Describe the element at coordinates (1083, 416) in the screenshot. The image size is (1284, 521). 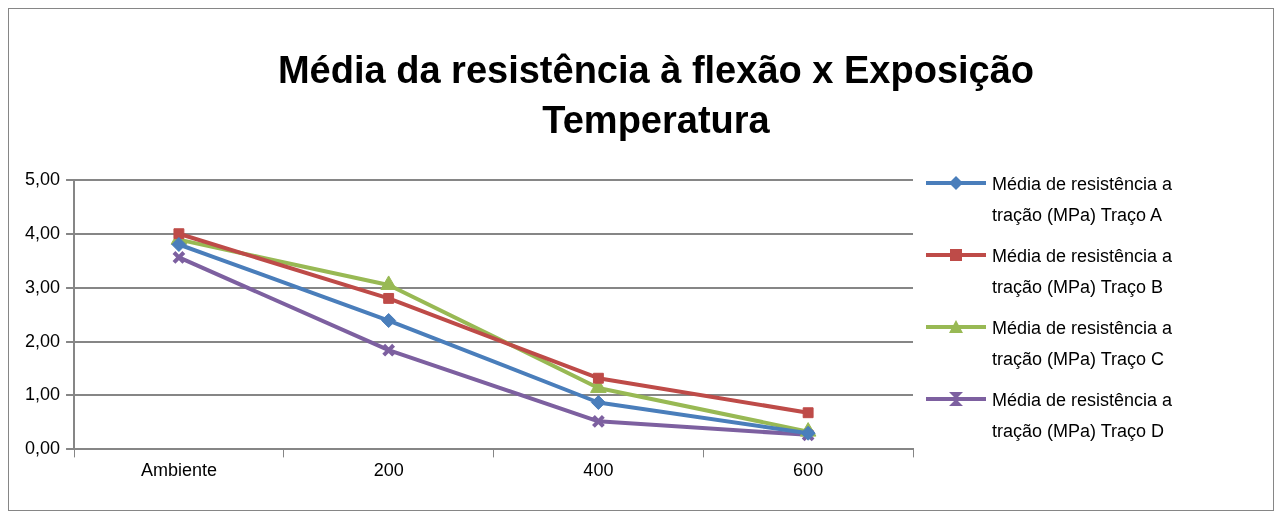
I see `legend-label: Média de resistência a tração (MPa) Traço D` at that location.